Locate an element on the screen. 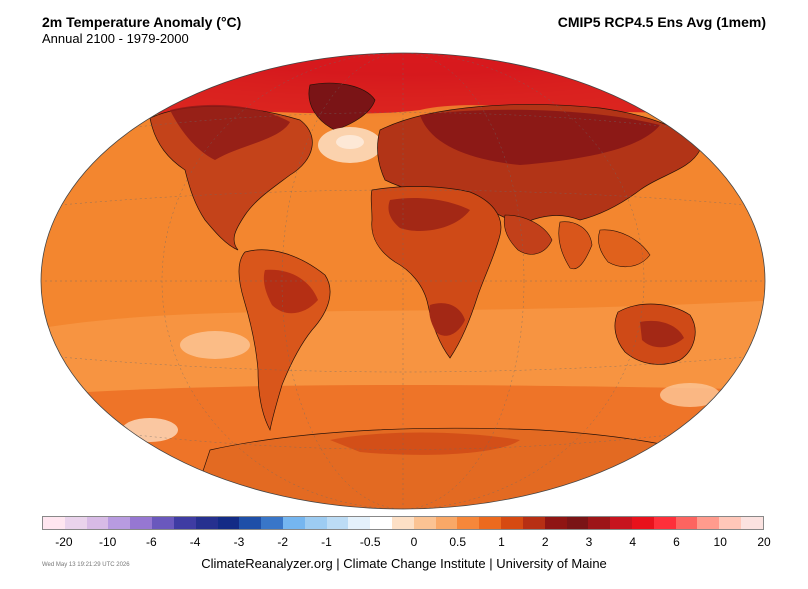 The image size is (808, 589). africa is located at coordinates (436, 272).